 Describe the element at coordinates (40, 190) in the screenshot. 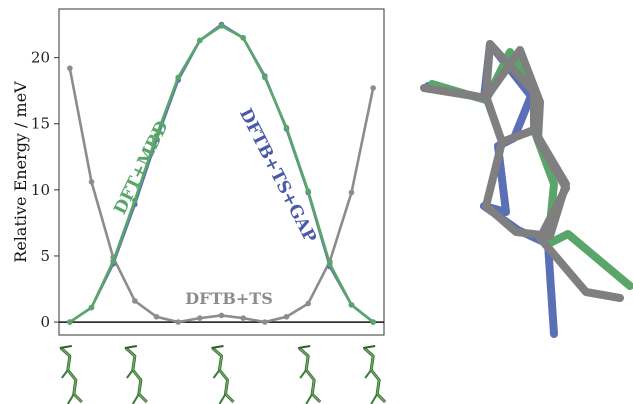

I see `y-tick-label: 10` at that location.